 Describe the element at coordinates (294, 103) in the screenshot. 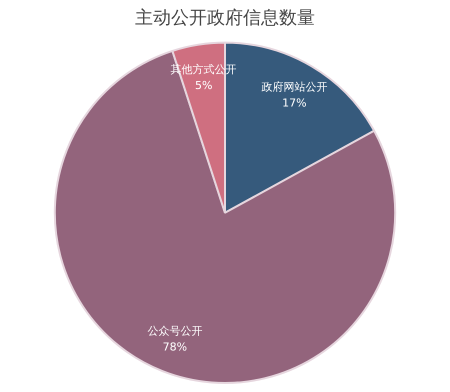

I see `data-label: 17%` at that location.